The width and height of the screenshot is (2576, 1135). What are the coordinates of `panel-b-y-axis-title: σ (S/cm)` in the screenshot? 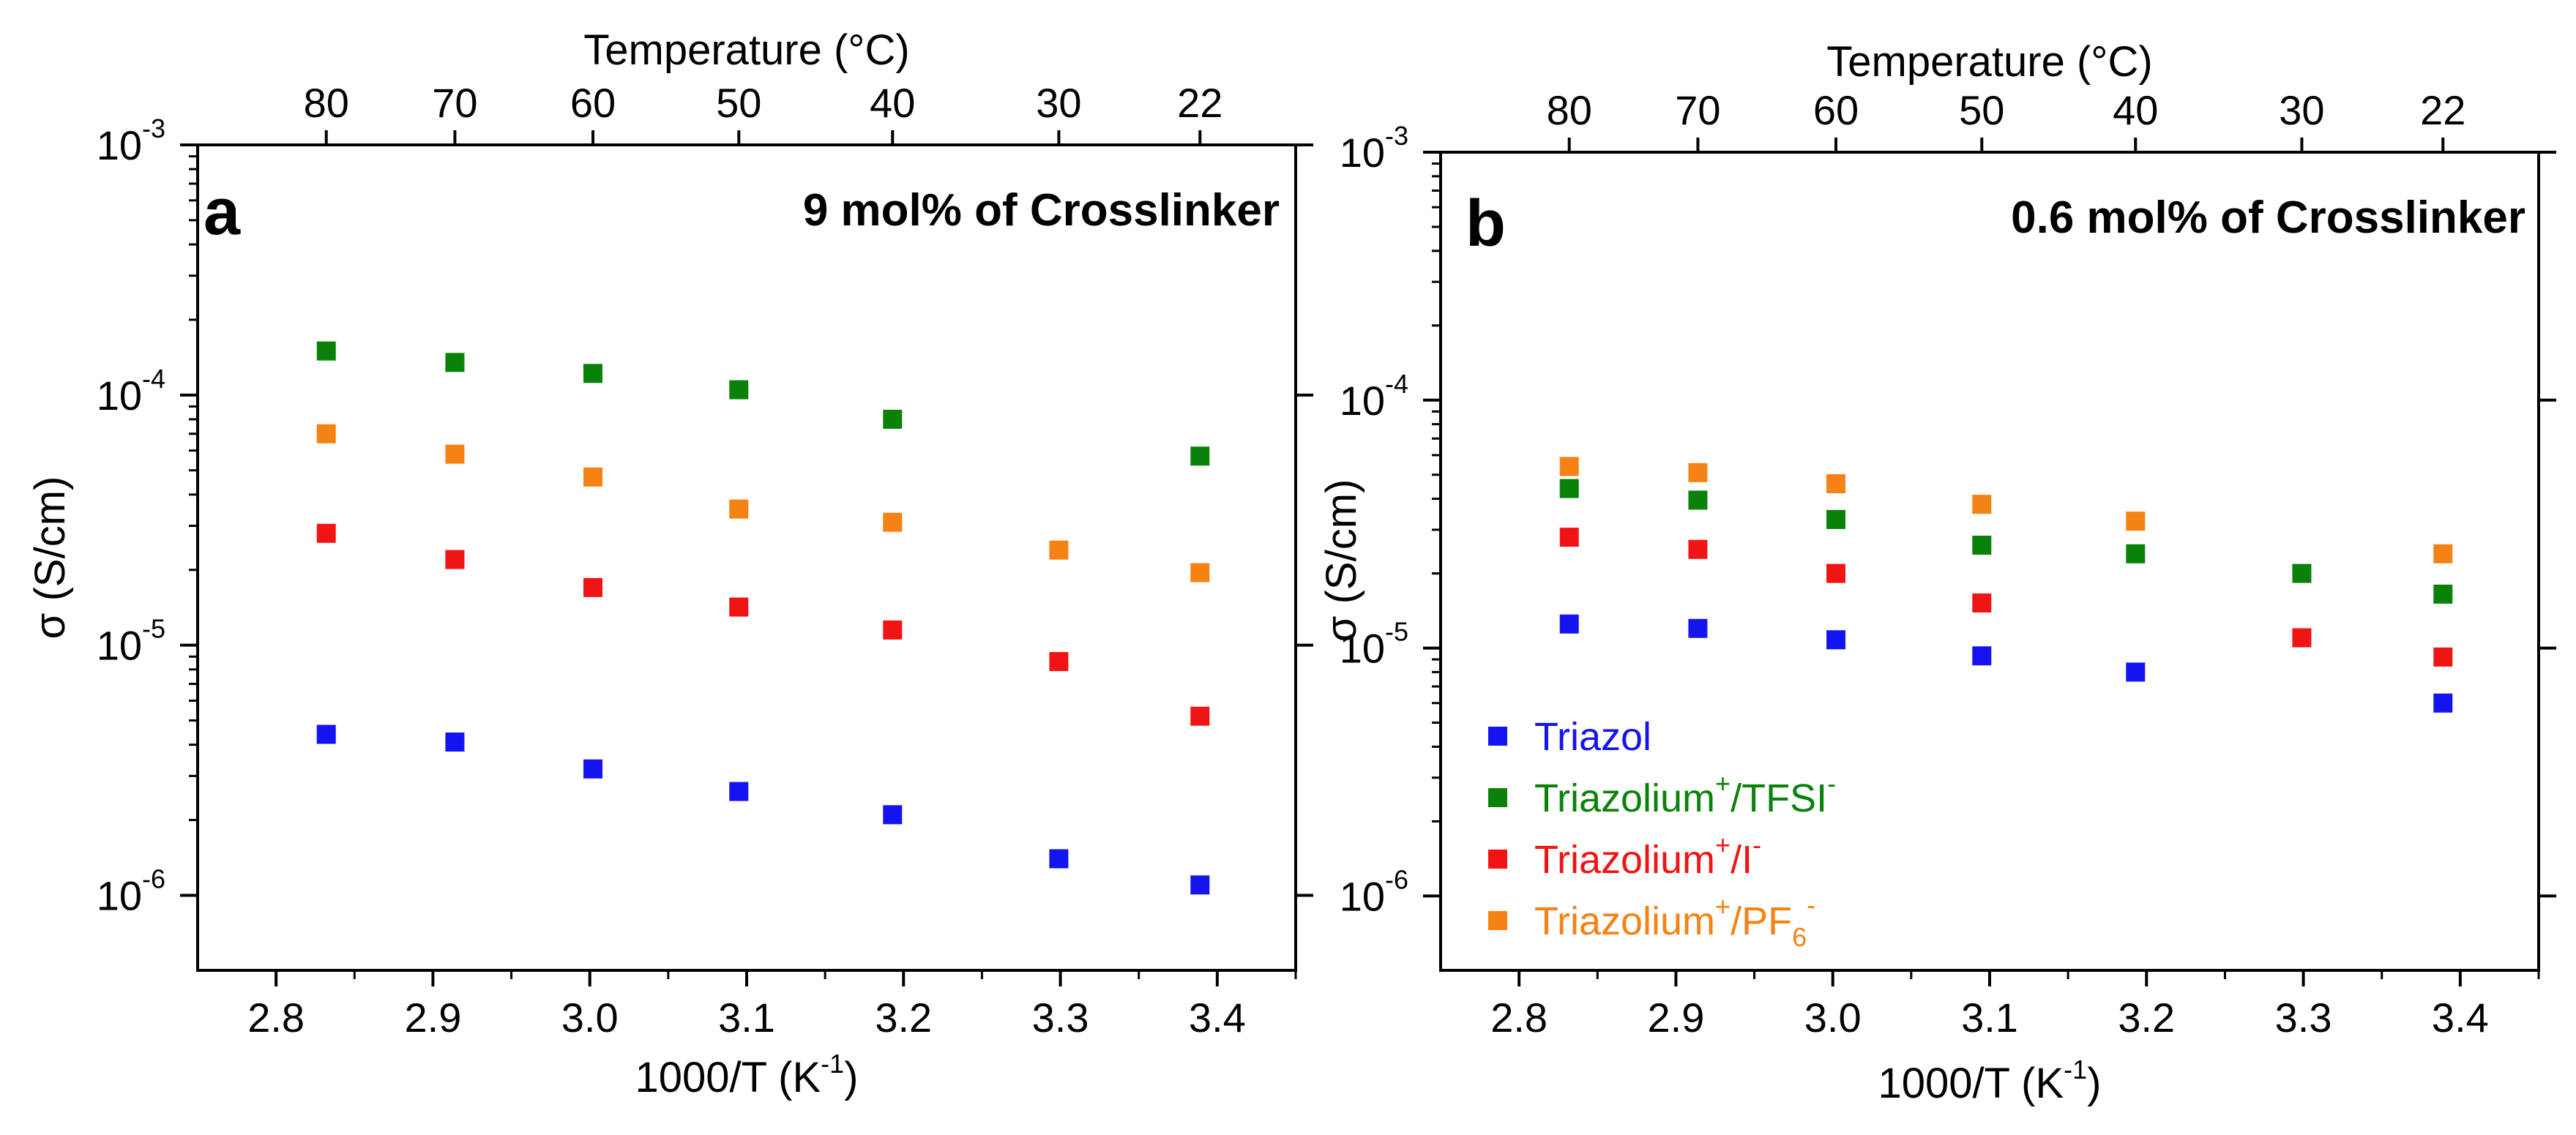 It's located at (1341, 561).